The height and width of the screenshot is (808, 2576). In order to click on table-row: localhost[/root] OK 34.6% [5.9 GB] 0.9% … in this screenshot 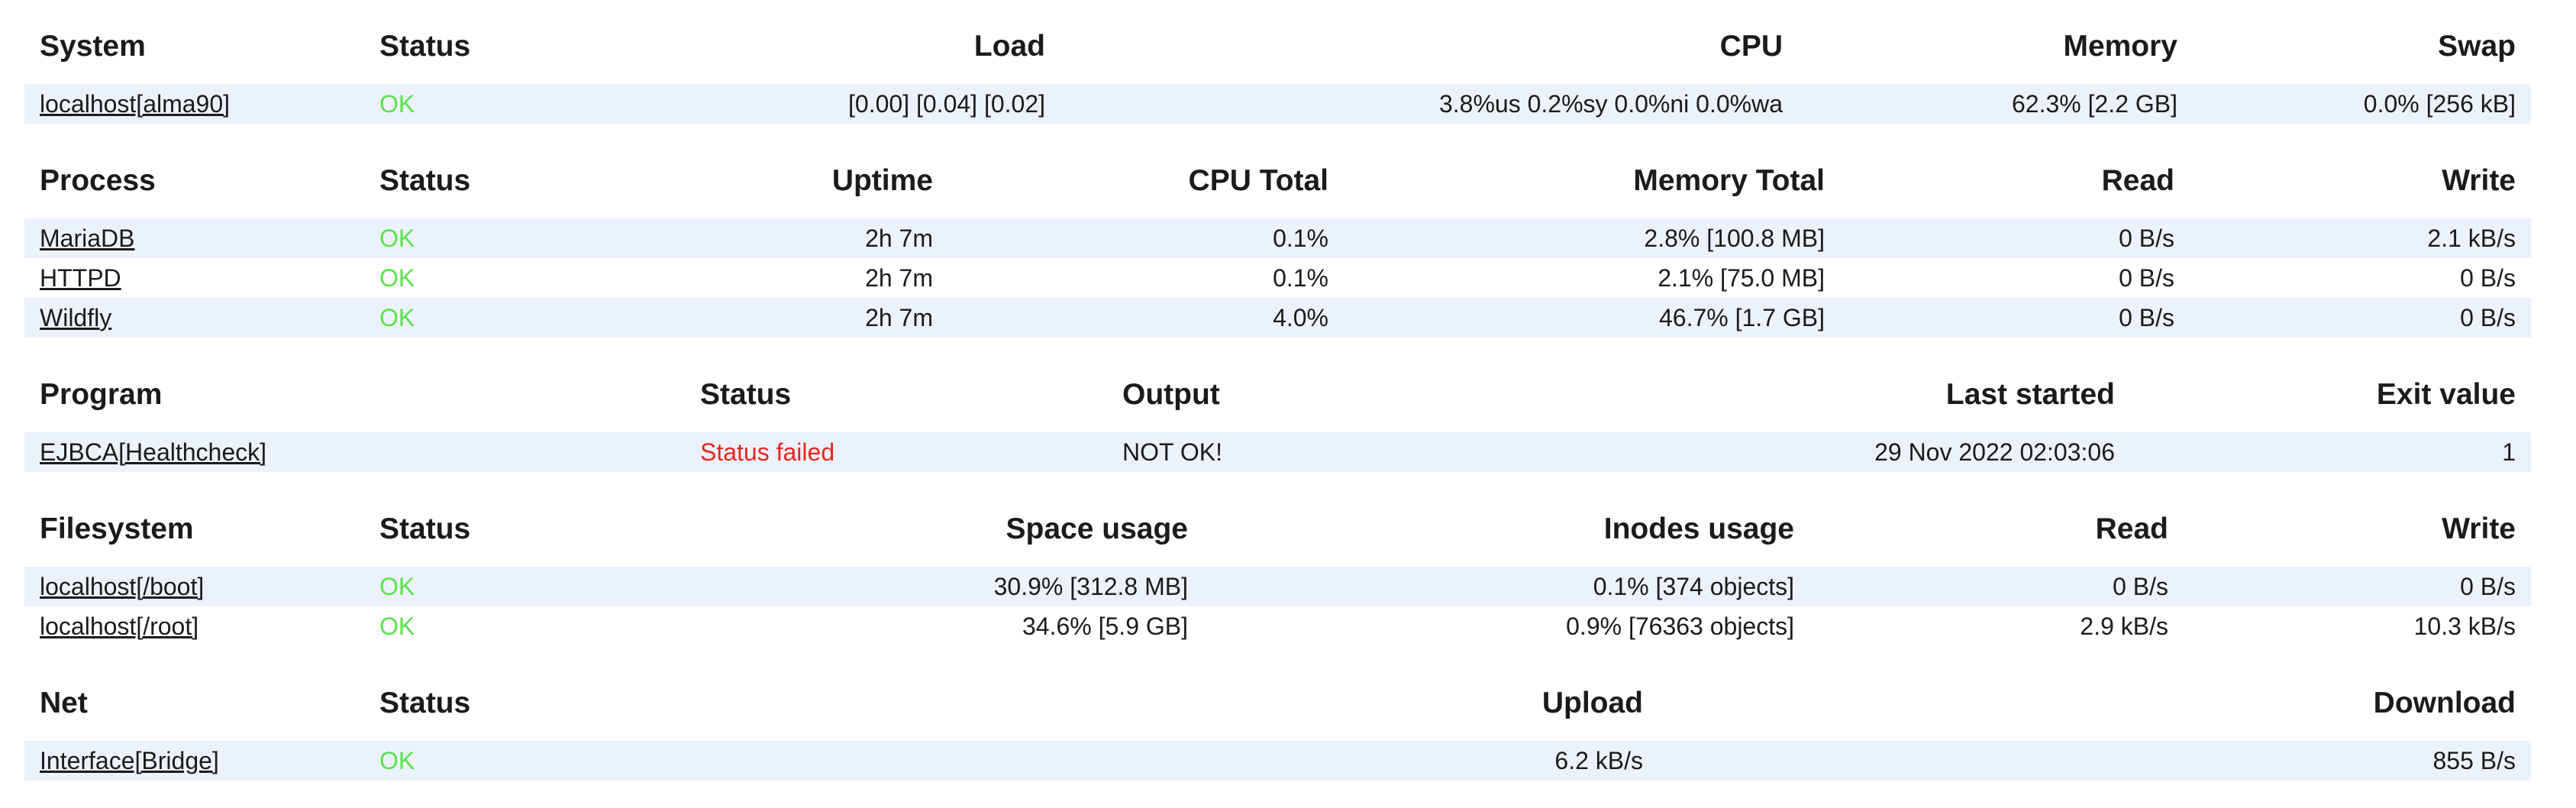, I will do `click(1277, 626)`.